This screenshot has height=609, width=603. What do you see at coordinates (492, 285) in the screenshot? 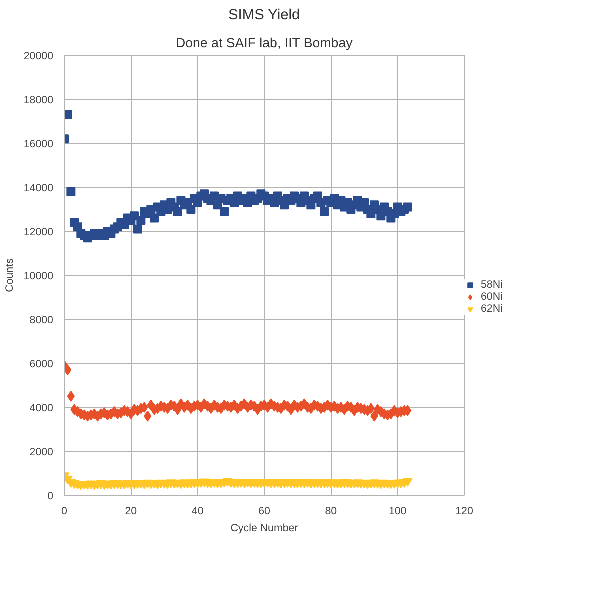
I see `legend-label: 58Ni` at bounding box center [492, 285].